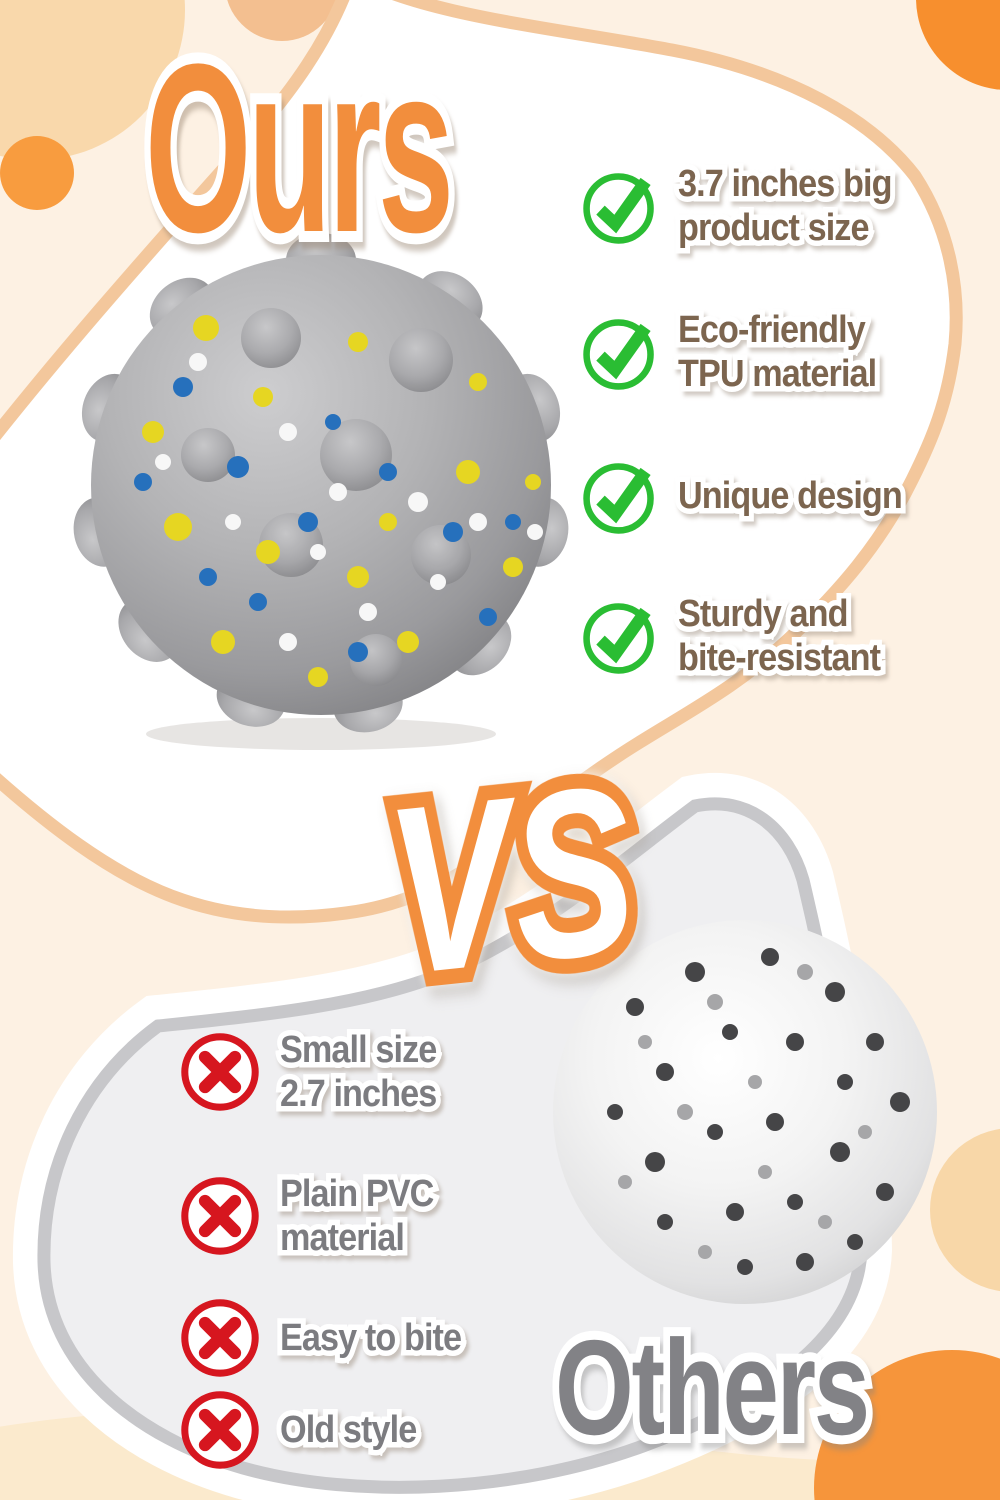 The height and width of the screenshot is (1500, 1000). I want to click on ours-section-title: Ours Ours, so click(410, 148).